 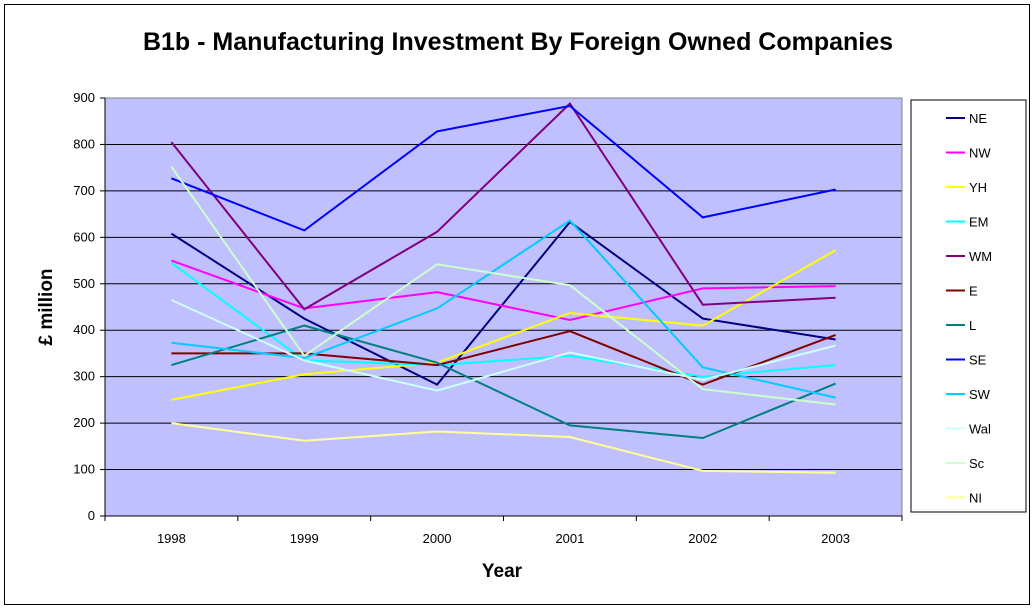 I want to click on legend-label-l: L, so click(x=972, y=325).